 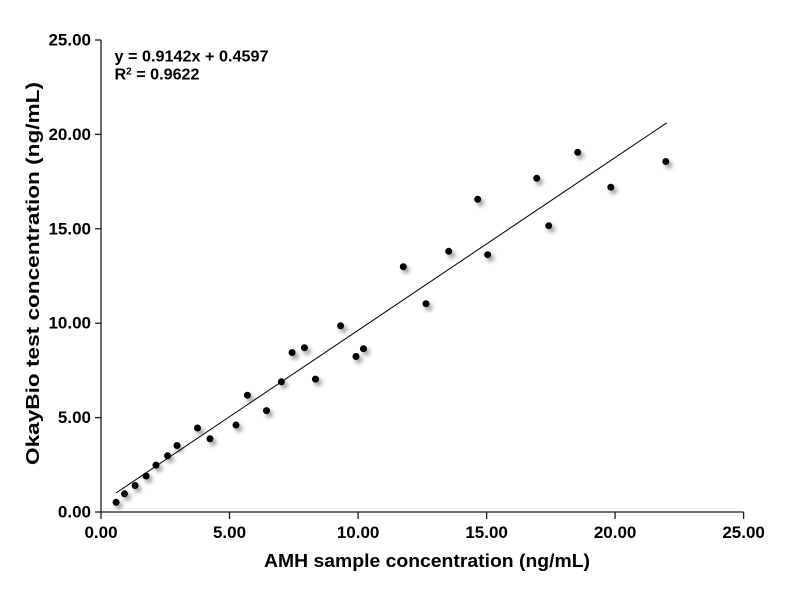 I want to click on svg-text: y = 0.9142x + 0.4597, so click(x=192, y=57).